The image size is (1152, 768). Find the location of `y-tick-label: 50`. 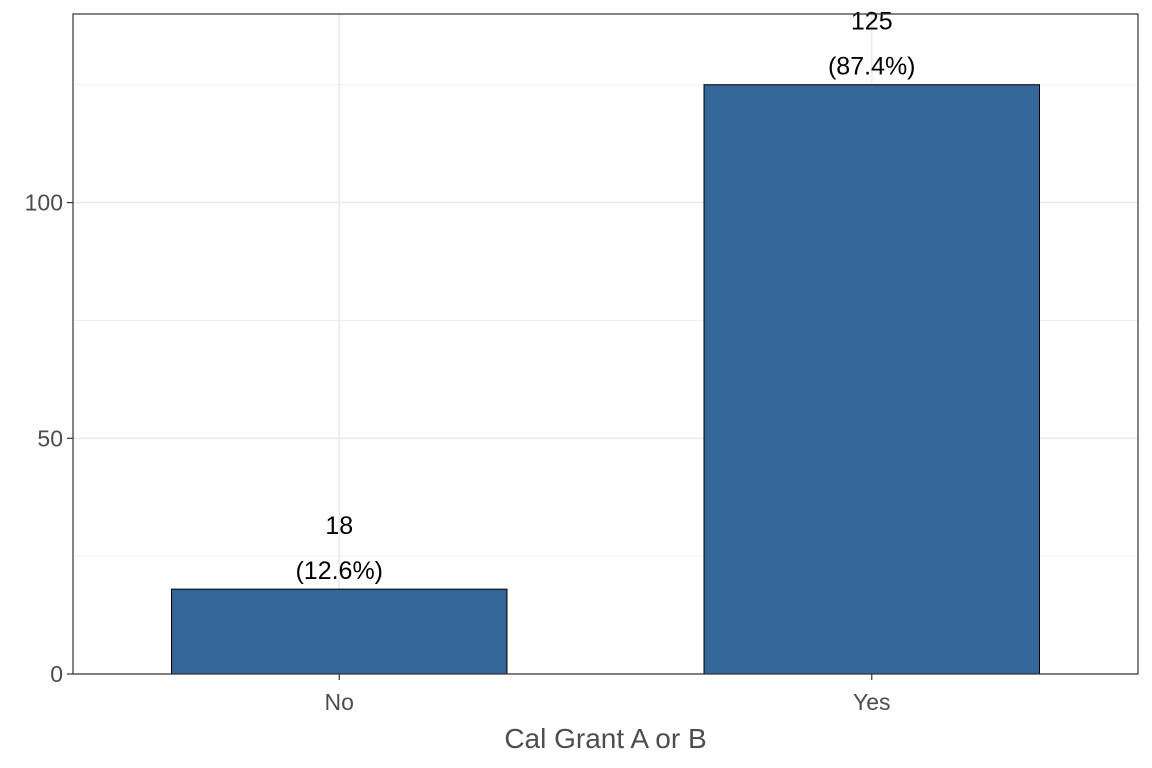

y-tick-label: 50 is located at coordinates (50, 438).